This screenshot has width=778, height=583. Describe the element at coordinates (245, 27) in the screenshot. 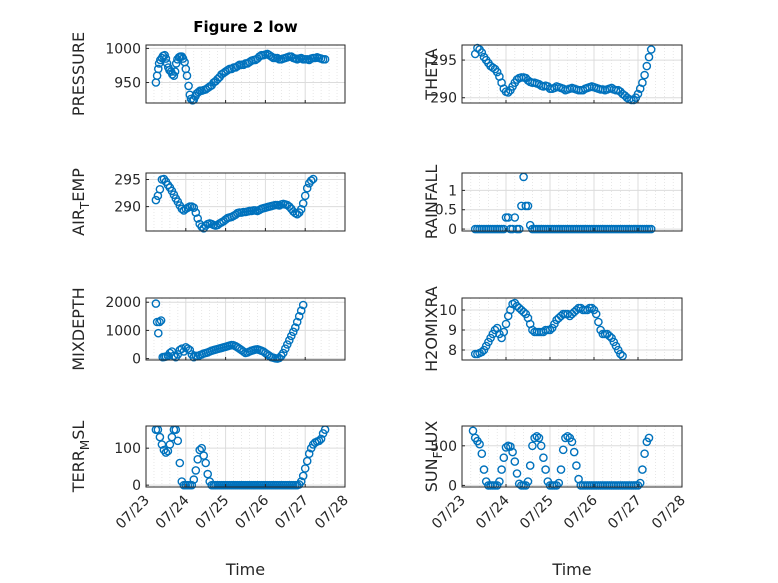

I see `figure-title: Figure 2 low` at that location.